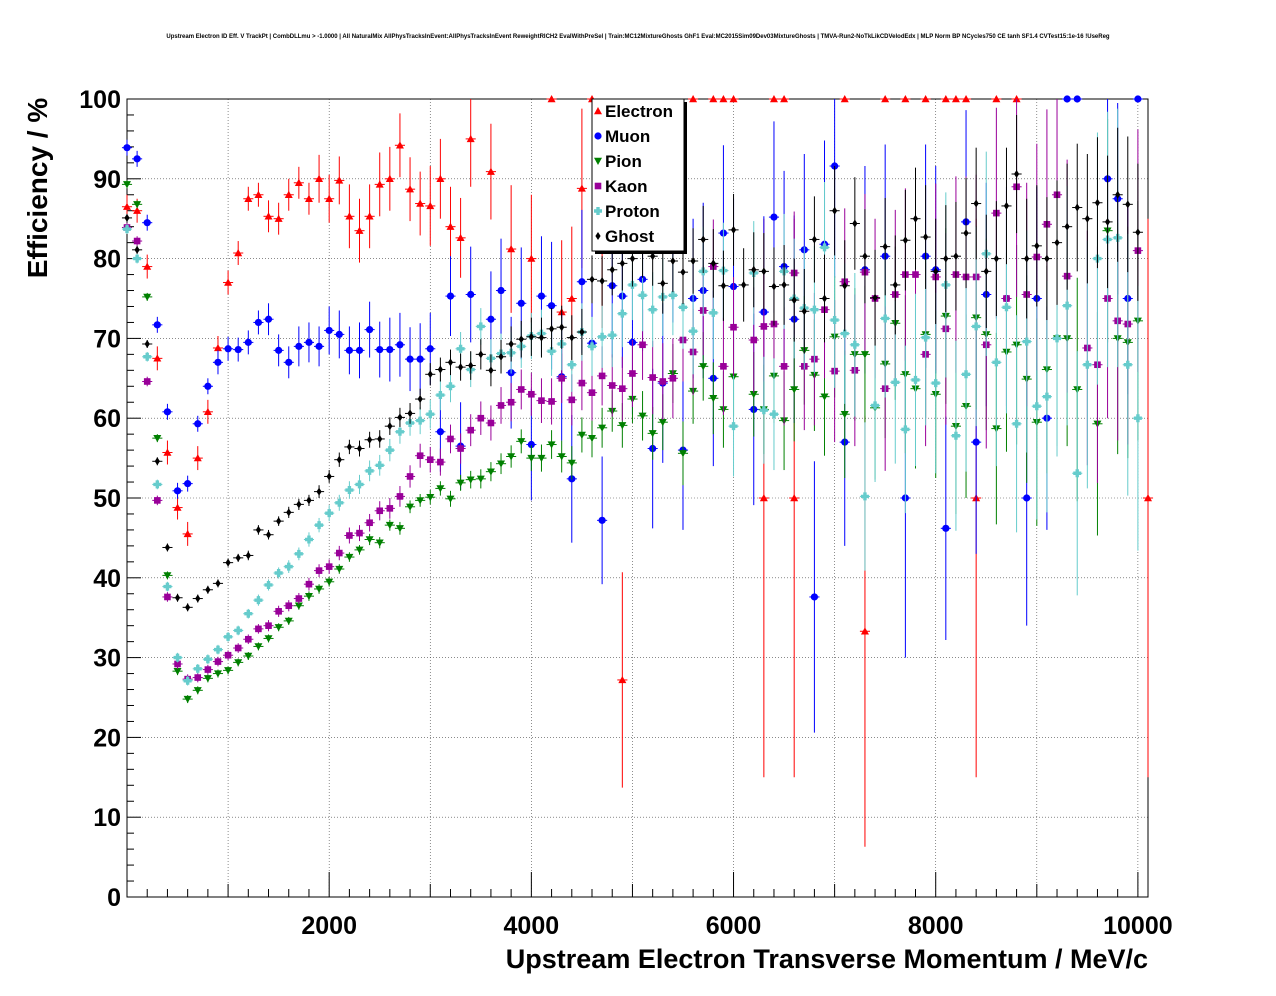 The height and width of the screenshot is (996, 1276). Describe the element at coordinates (639, 111) in the screenshot. I see `legend-label-electron: Electron` at that location.